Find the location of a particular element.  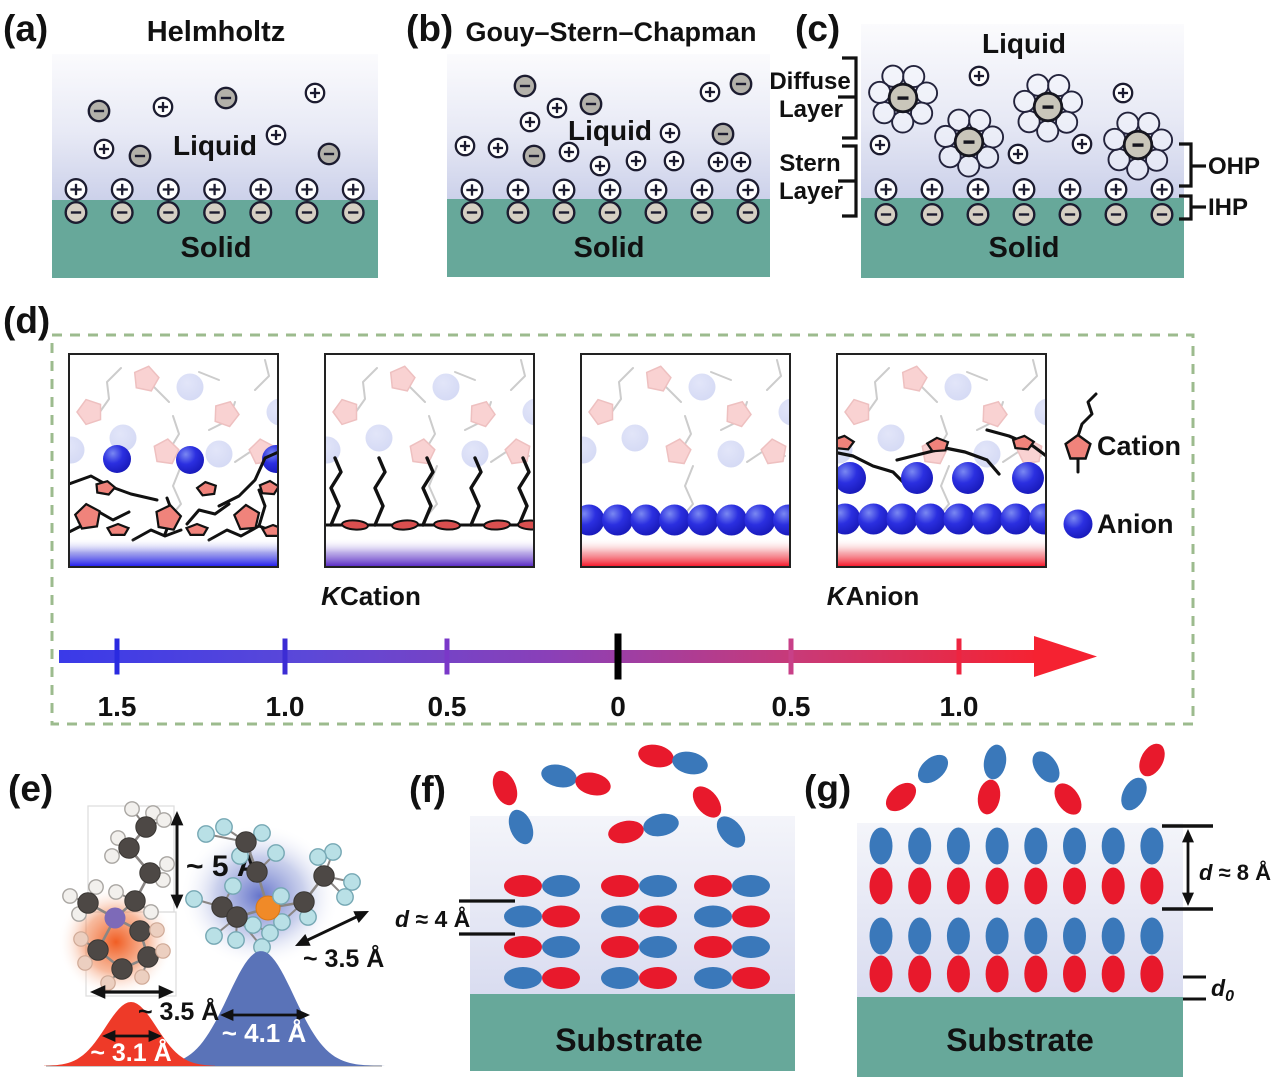

svg-text: (f) is located at coordinates (427, 789).